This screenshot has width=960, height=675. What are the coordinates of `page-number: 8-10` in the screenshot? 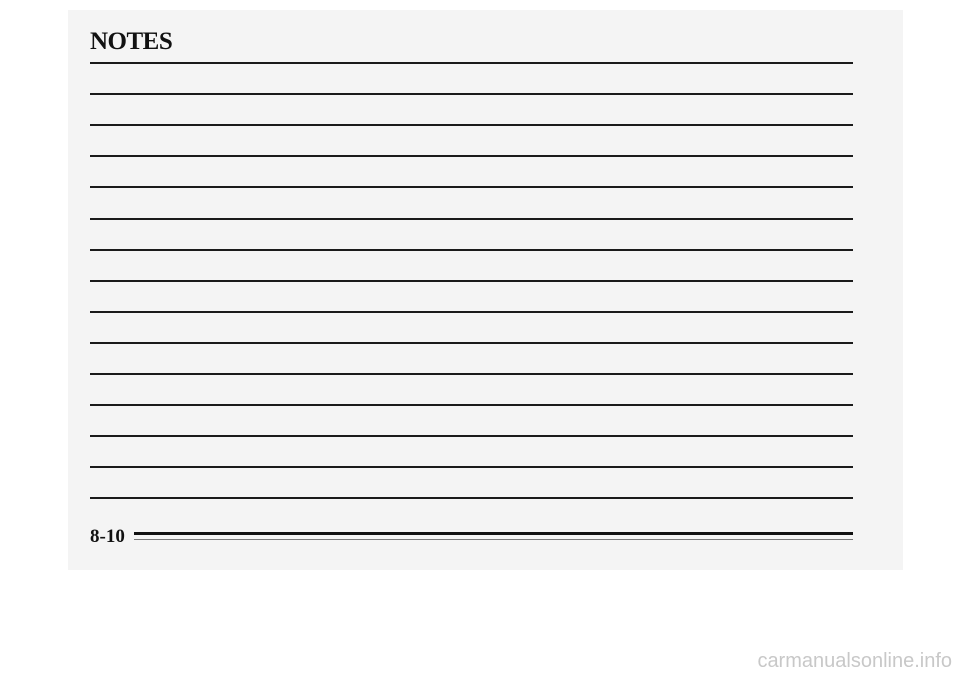 It's located at (107, 536).